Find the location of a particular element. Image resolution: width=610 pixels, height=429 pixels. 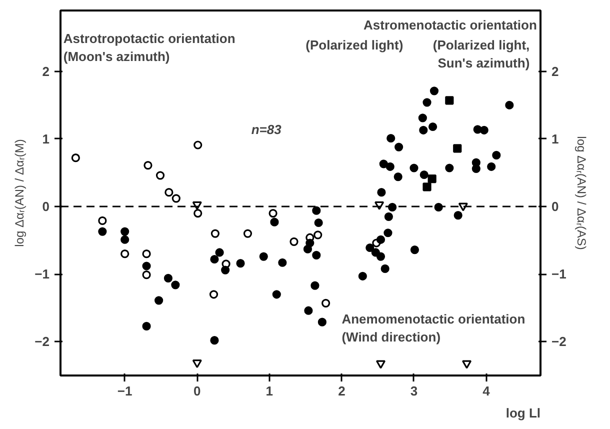

y2-tick-label: 0 is located at coordinates (555, 206).